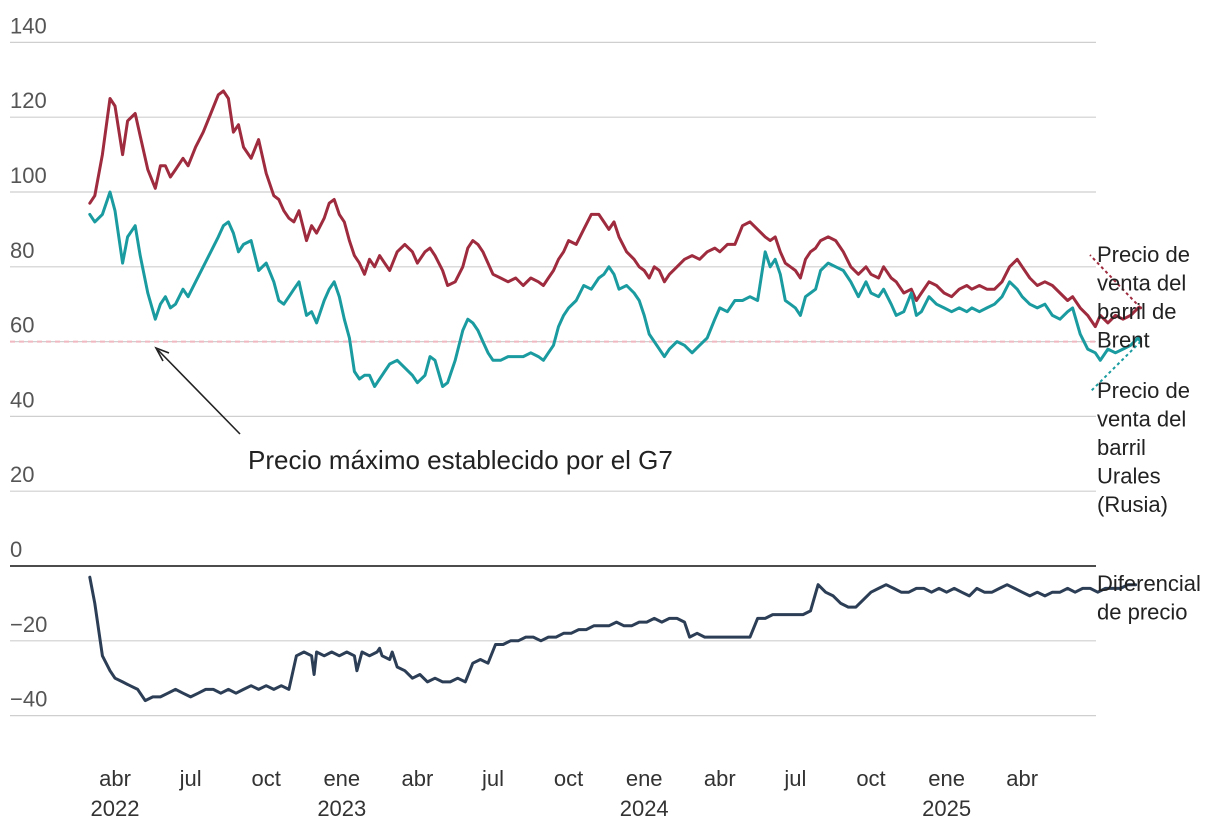 This screenshot has width=1220, height=832. Describe the element at coordinates (28, 25) in the screenshot. I see `y-tick-label: 140` at that location.